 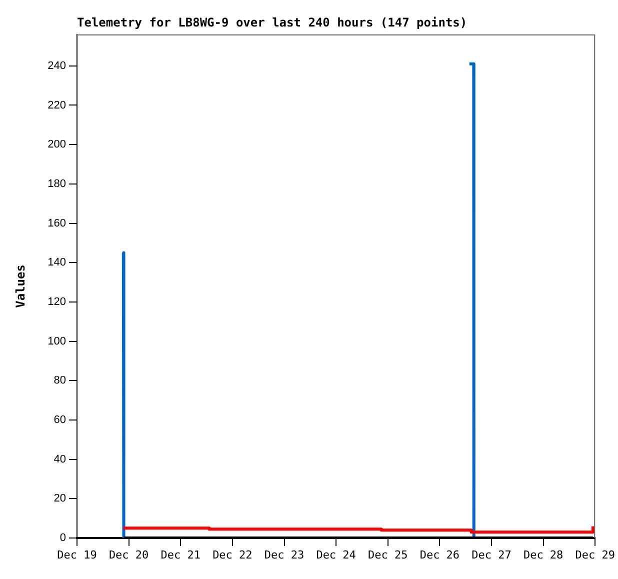 What do you see at coordinates (77, 555) in the screenshot?
I see `x-tick-label: Dec 19` at bounding box center [77, 555].